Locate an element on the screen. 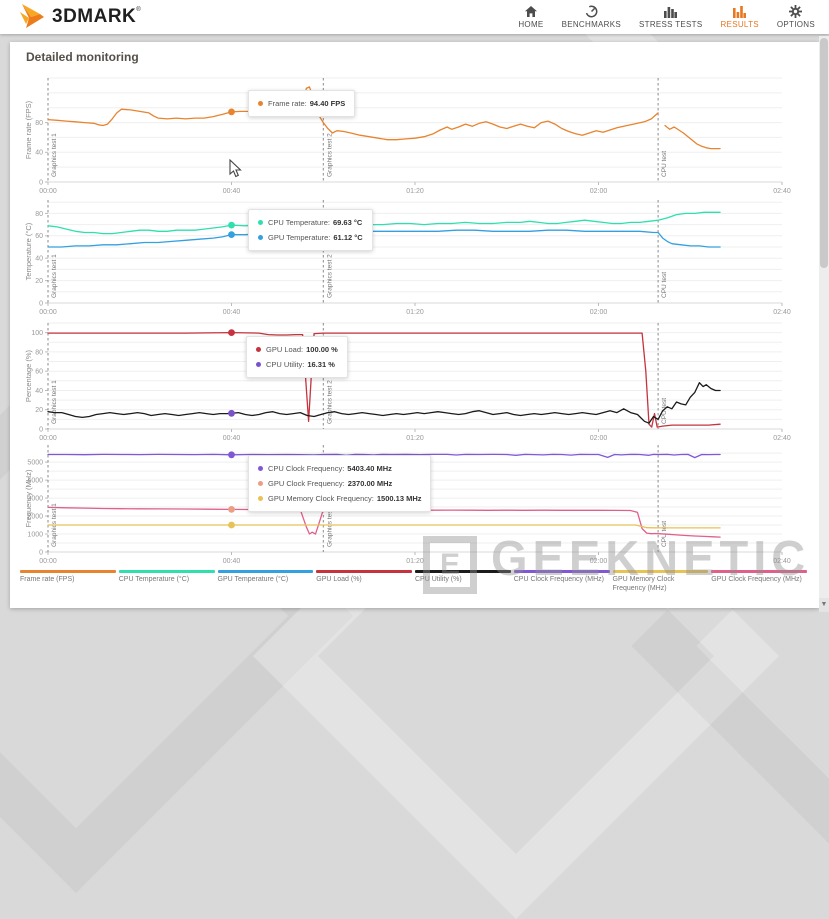 This screenshot has width=829, height=919. nav-items: HOME BENCHMARKS STRESS TESTS RESULTS OPTIONS is located at coordinates (666, 17).